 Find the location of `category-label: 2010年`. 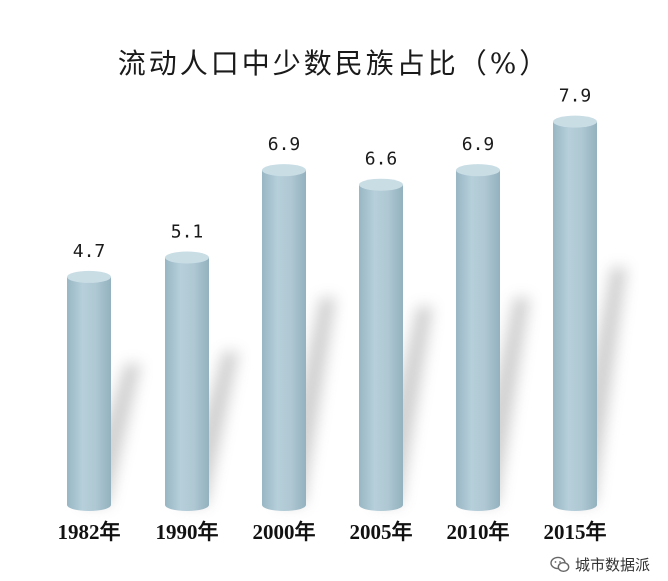

category-label: 2010年 is located at coordinates (478, 532).